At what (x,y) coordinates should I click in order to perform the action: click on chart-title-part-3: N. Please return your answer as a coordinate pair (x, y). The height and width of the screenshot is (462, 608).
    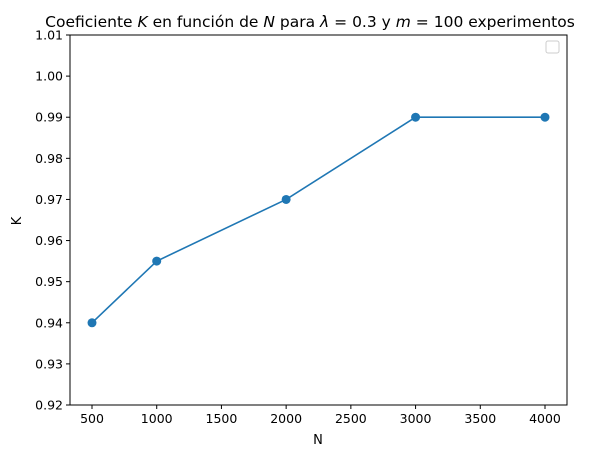
    Looking at the image, I should click on (269, 22).